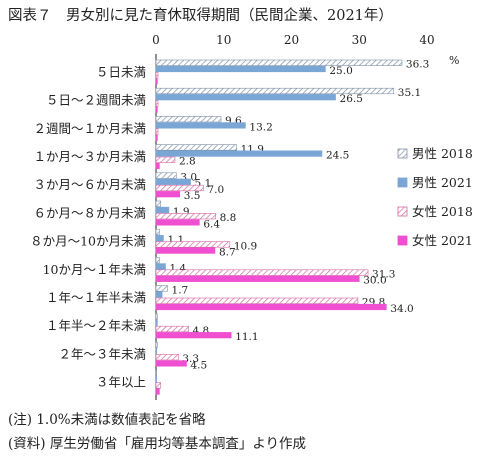 The height and width of the screenshot is (466, 500). What do you see at coordinates (102, 353) in the screenshot?
I see `category-label: ２年～３年未満` at bounding box center [102, 353].